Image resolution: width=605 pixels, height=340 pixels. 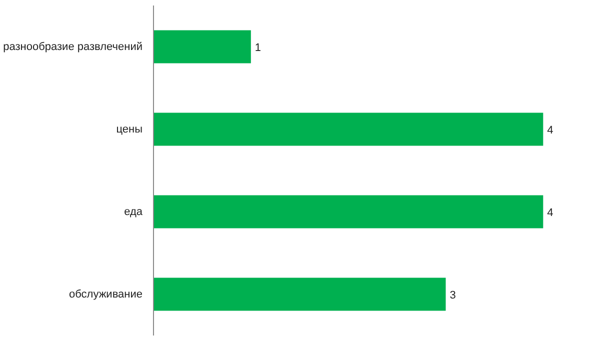 What do you see at coordinates (73, 46) in the screenshot?
I see `y-tick-label: разнообразие развлечений` at bounding box center [73, 46].